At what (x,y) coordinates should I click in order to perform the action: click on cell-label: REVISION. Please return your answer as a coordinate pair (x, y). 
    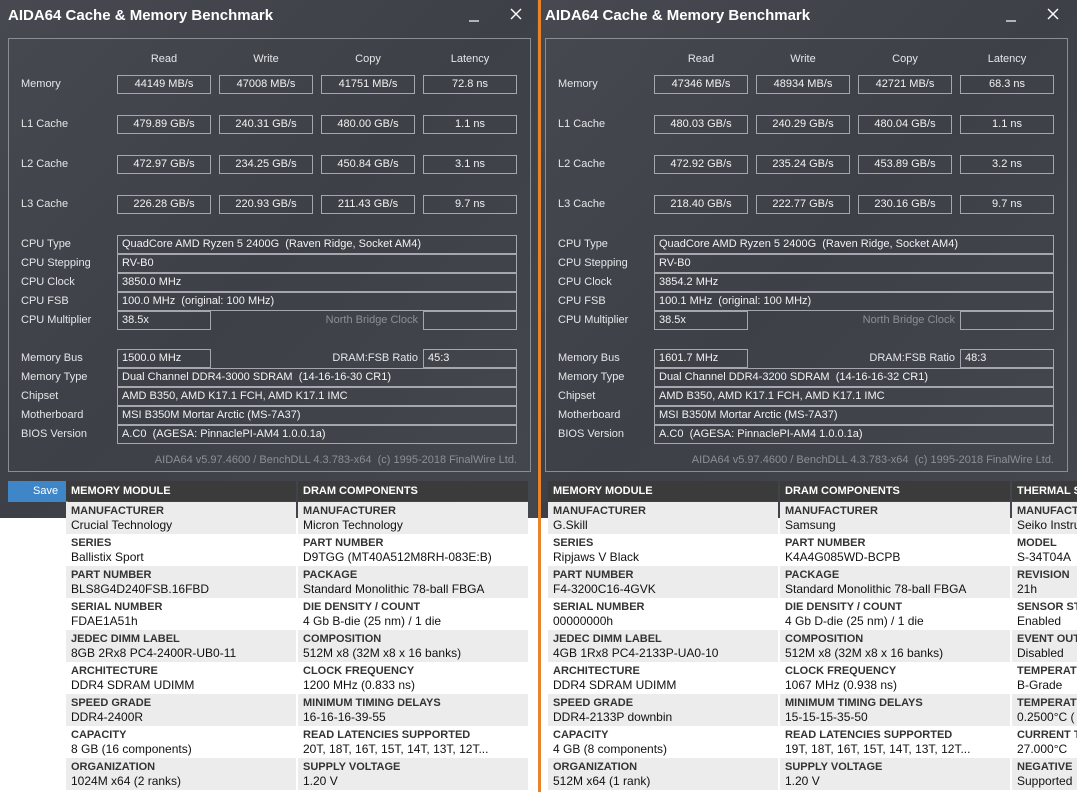
    Looking at the image, I should click on (1043, 575).